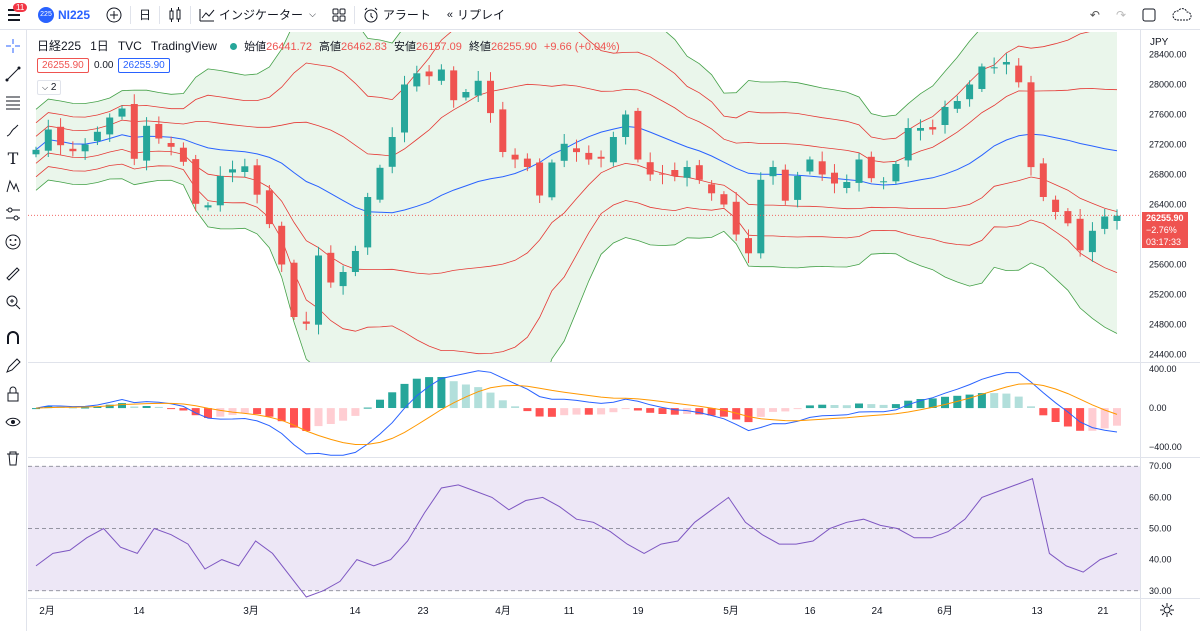 The width and height of the screenshot is (1200, 631). I want to click on brush-icon, so click(12, 130).